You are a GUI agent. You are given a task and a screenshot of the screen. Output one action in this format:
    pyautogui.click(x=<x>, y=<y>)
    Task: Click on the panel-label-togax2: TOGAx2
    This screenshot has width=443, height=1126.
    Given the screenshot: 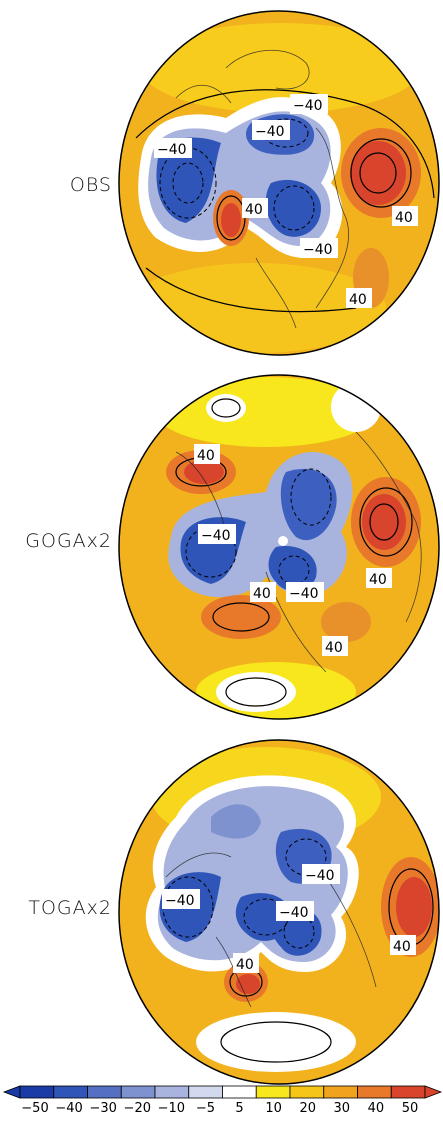 What is the action you would take?
    pyautogui.click(x=70, y=908)
    